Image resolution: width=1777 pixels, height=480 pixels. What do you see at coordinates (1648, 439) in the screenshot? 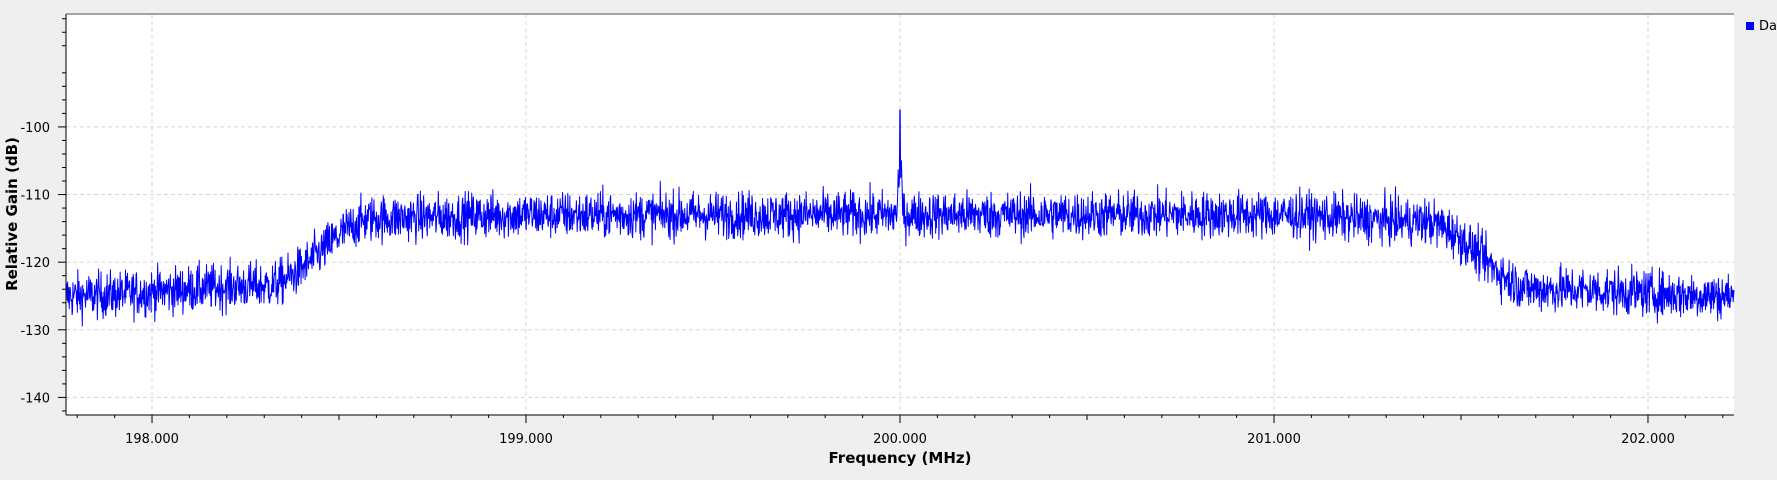
I see `x-tick-label: 202.000` at bounding box center [1648, 439].